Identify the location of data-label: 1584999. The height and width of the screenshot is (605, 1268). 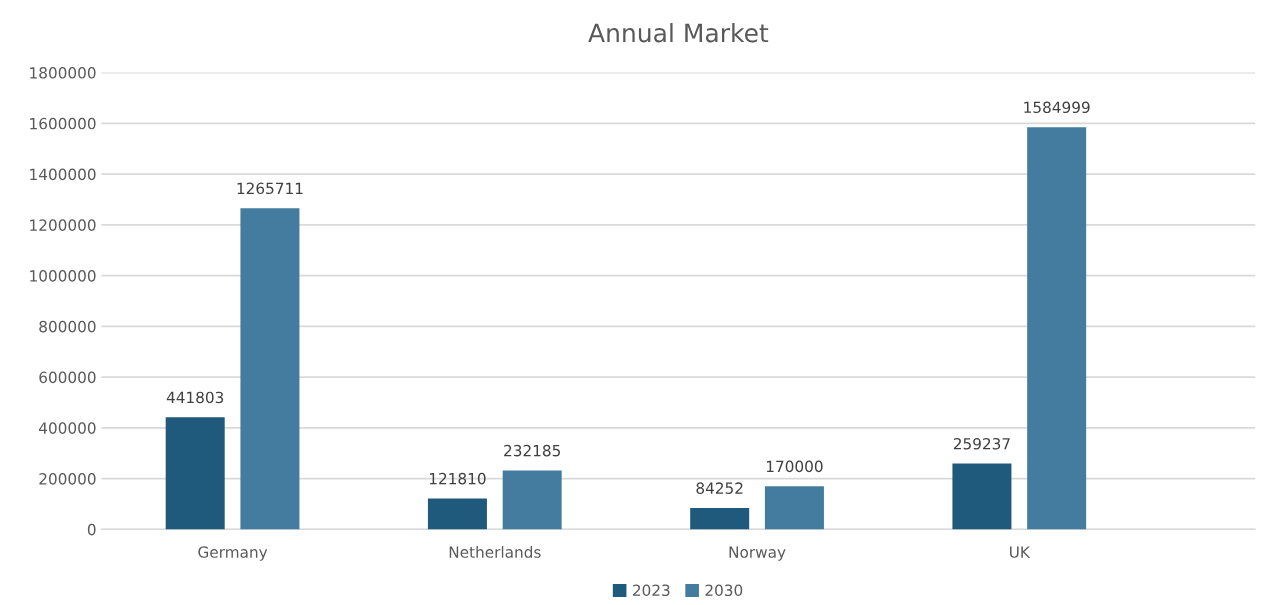
(1057, 107).